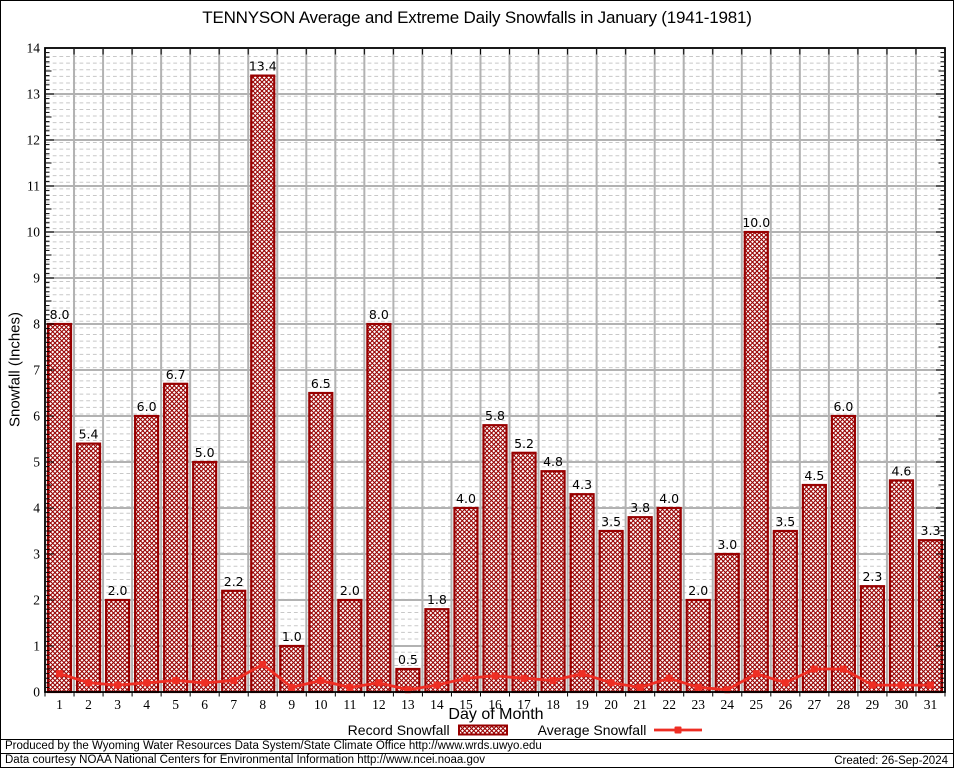 This screenshot has height=768, width=954. What do you see at coordinates (931, 530) in the screenshot?
I see `bar-value-label: 3.3` at bounding box center [931, 530].